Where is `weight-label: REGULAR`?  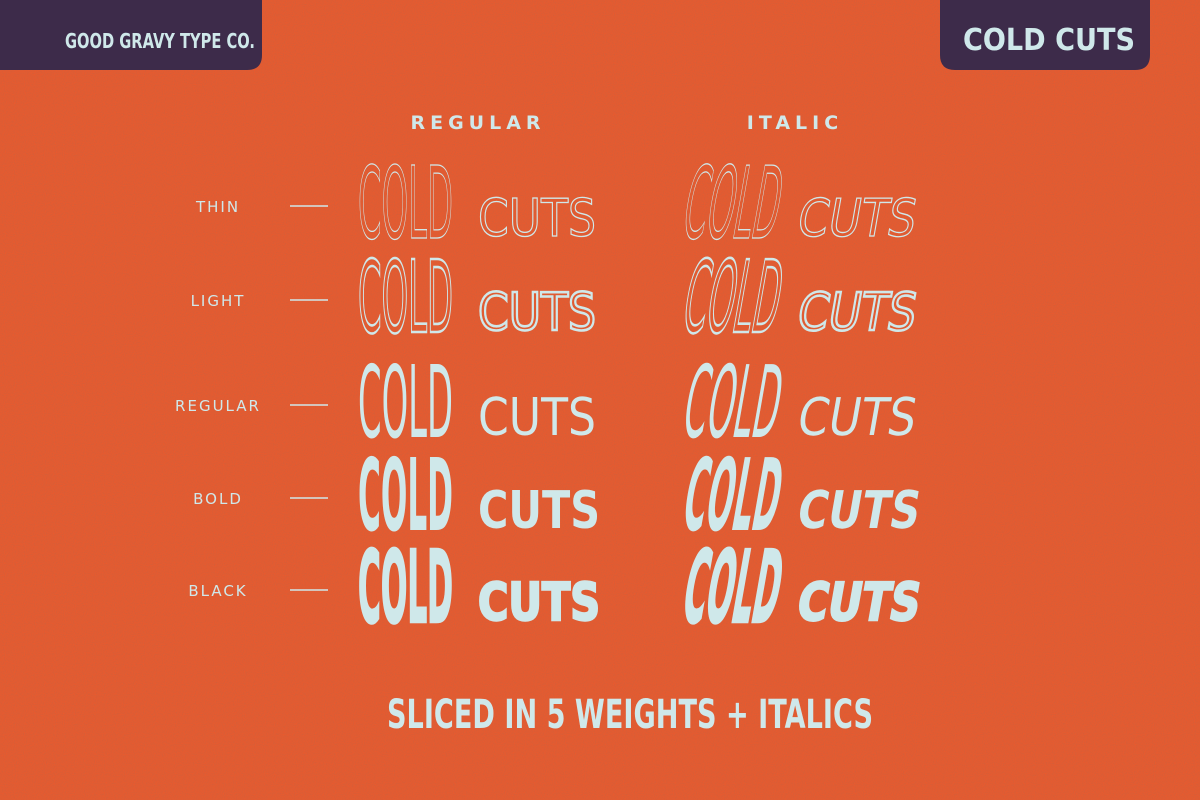
weight-label: REGULAR is located at coordinates (218, 406).